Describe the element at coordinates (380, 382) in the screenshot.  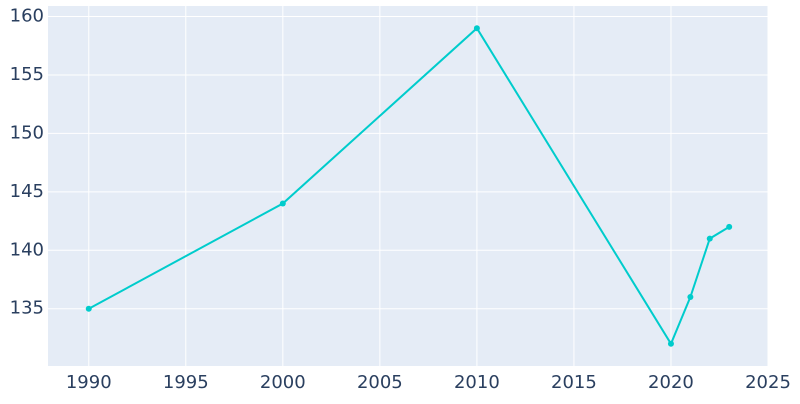
I see `x-tick-label: 2005` at that location.